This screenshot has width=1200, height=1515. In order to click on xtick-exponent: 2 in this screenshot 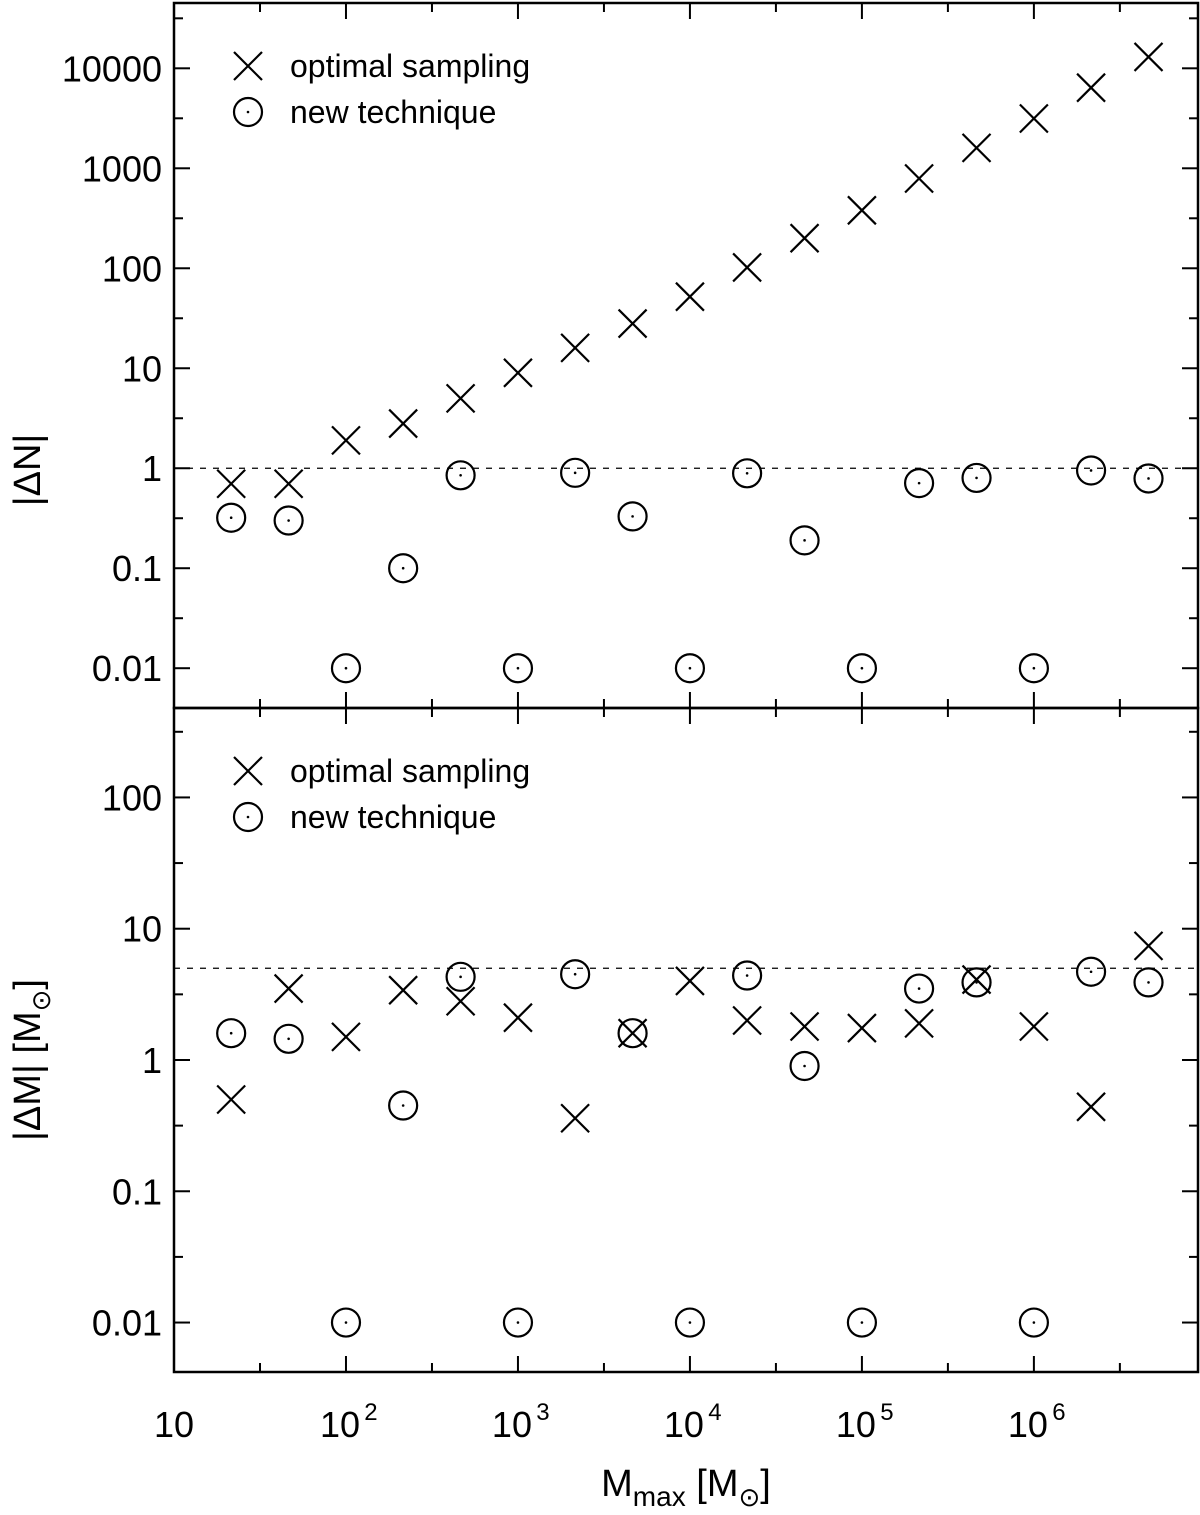, I will do `click(370, 1412)`.